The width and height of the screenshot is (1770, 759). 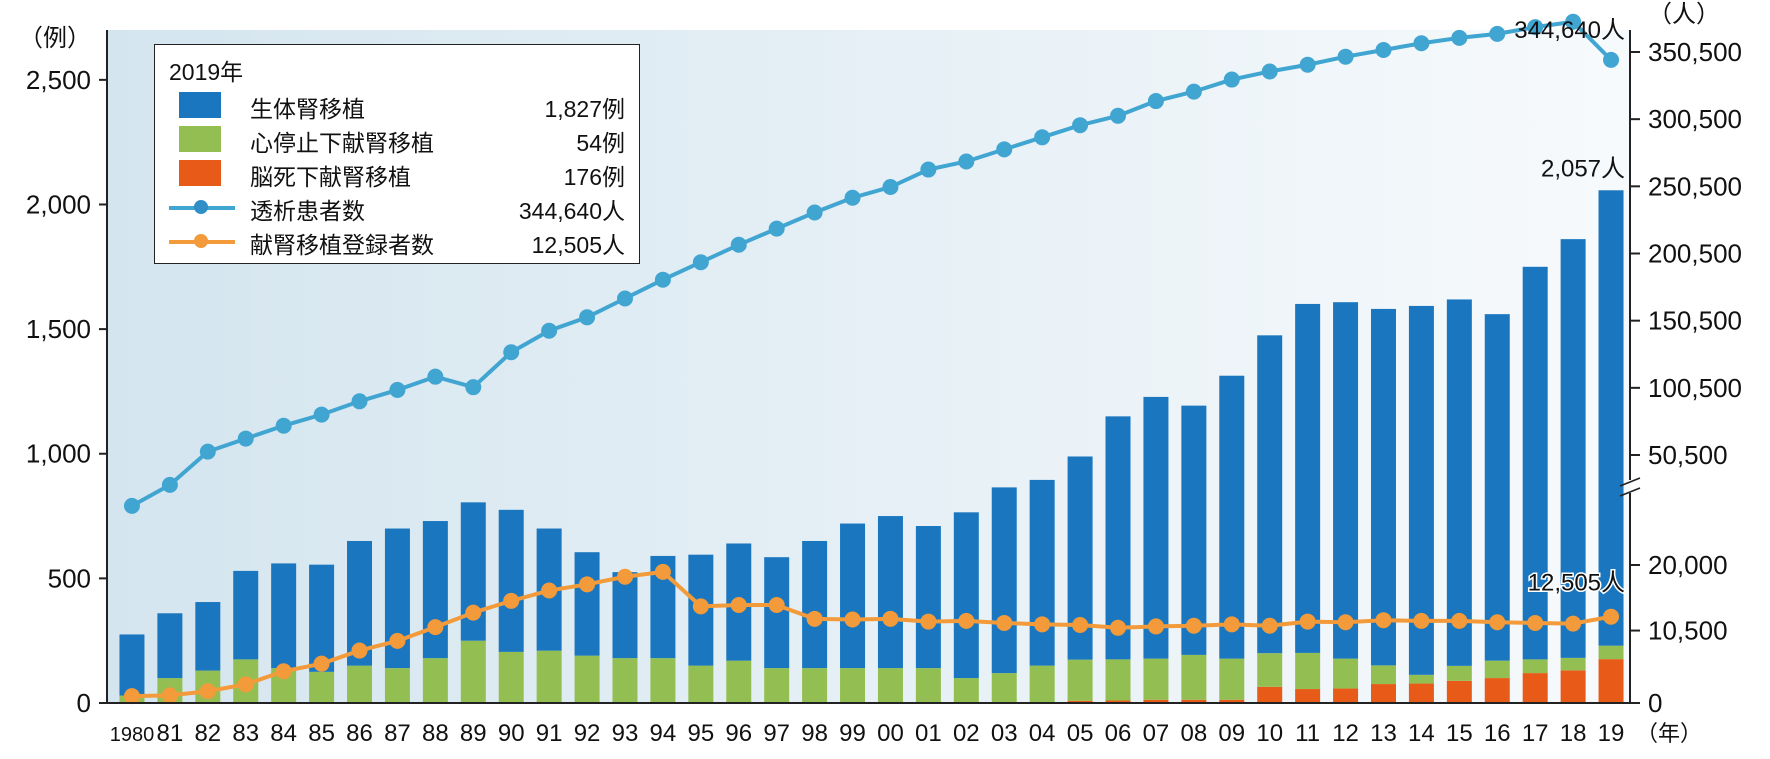 What do you see at coordinates (1080, 733) in the screenshot?
I see `x-tick-label: 05` at bounding box center [1080, 733].